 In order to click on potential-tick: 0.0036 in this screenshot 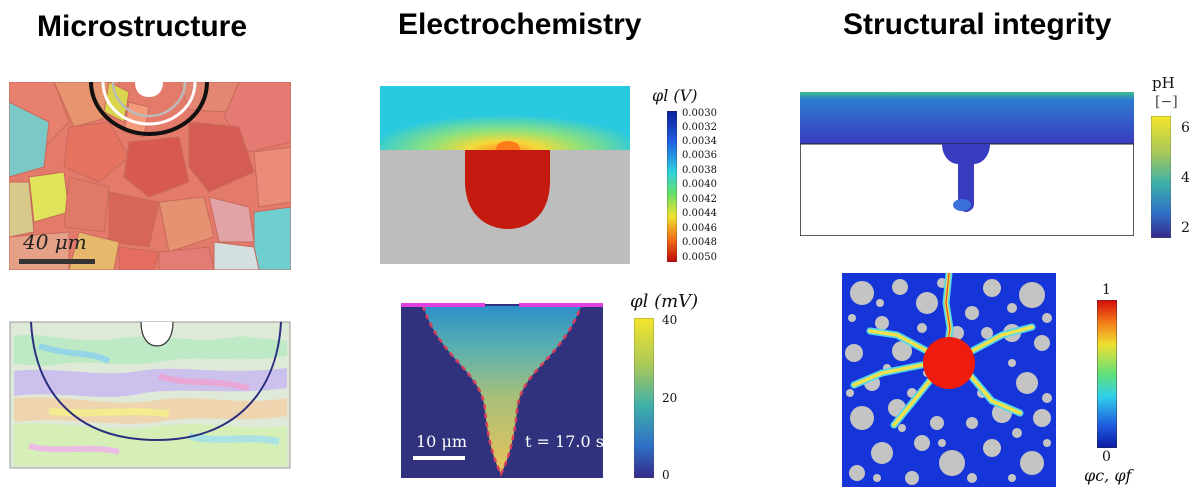, I will do `click(699, 155)`.